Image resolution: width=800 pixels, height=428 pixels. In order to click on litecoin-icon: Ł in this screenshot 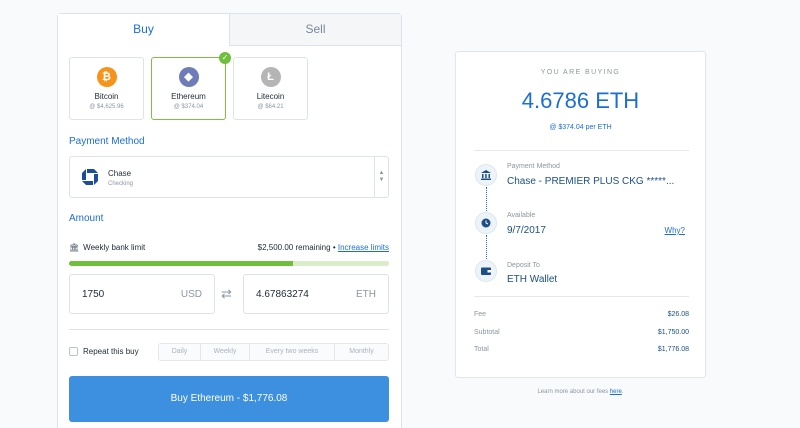, I will do `click(270, 77)`.